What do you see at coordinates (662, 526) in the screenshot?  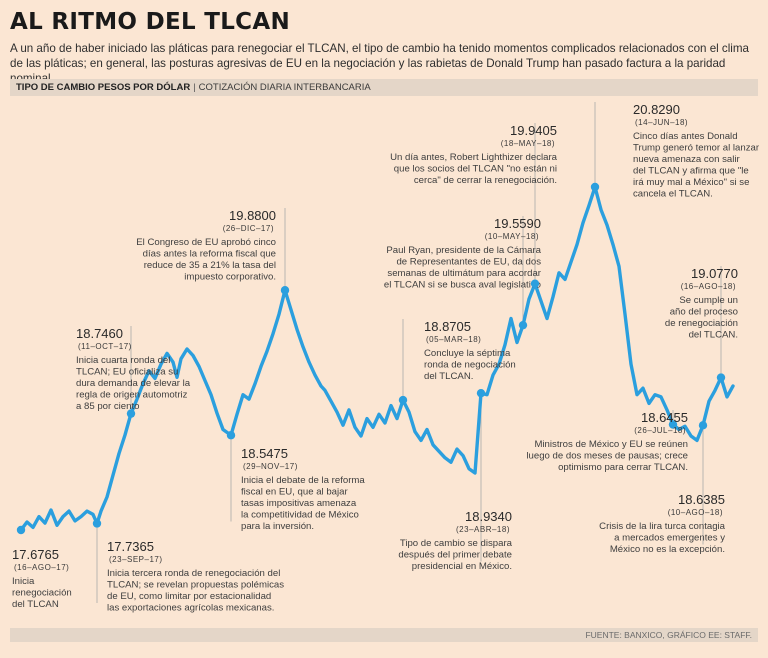 I see `annotation-text: Crisis de la lira turca contagia` at bounding box center [662, 526].